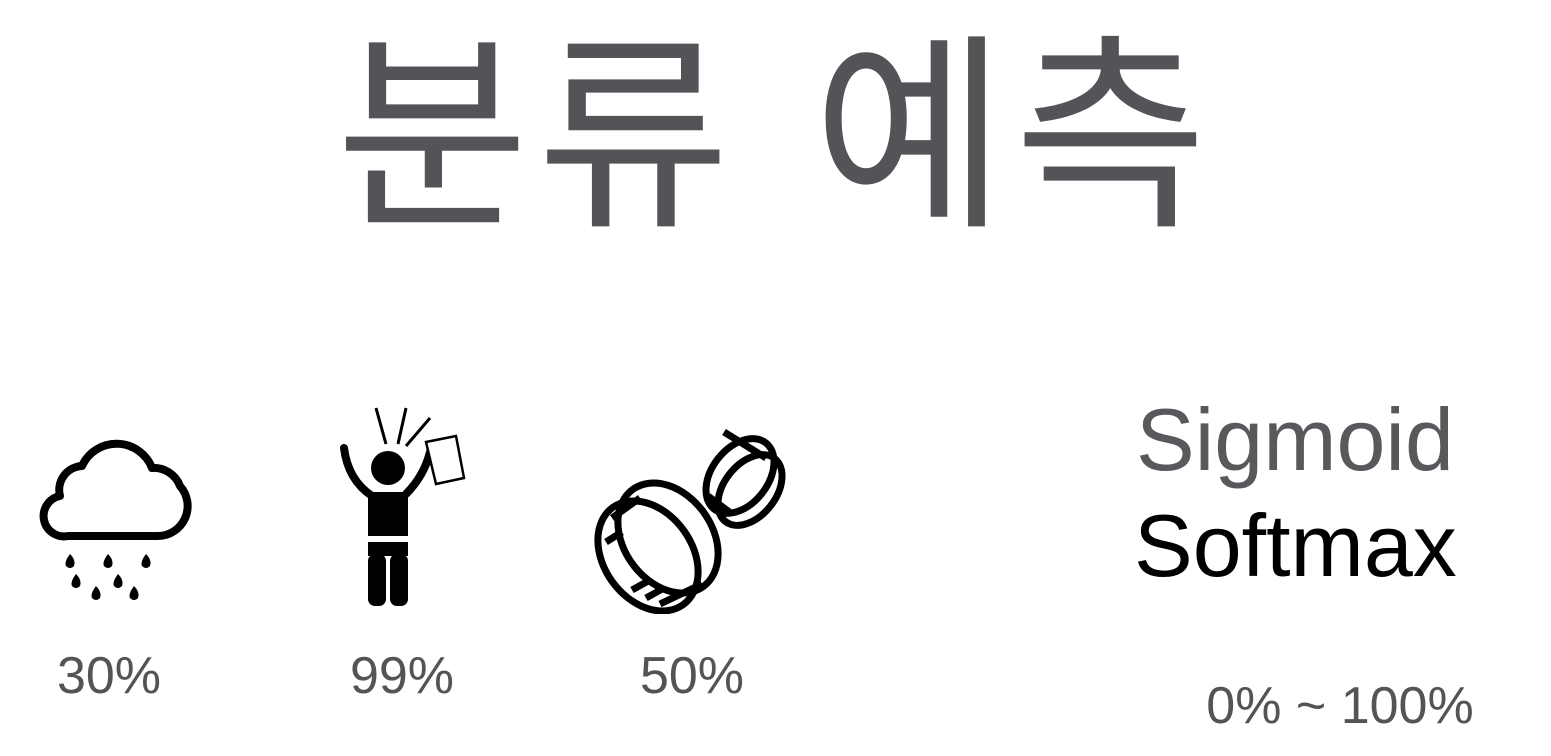 The height and width of the screenshot is (756, 1551). I want to click on coins-probability-label: 50%, so click(692, 676).